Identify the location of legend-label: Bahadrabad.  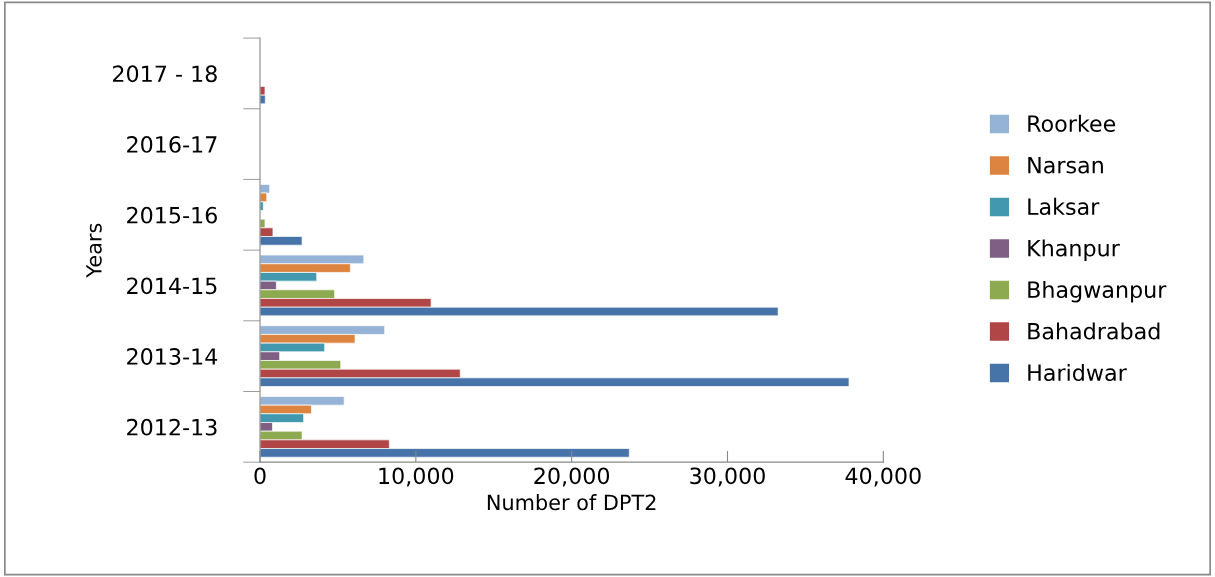
(1094, 331).